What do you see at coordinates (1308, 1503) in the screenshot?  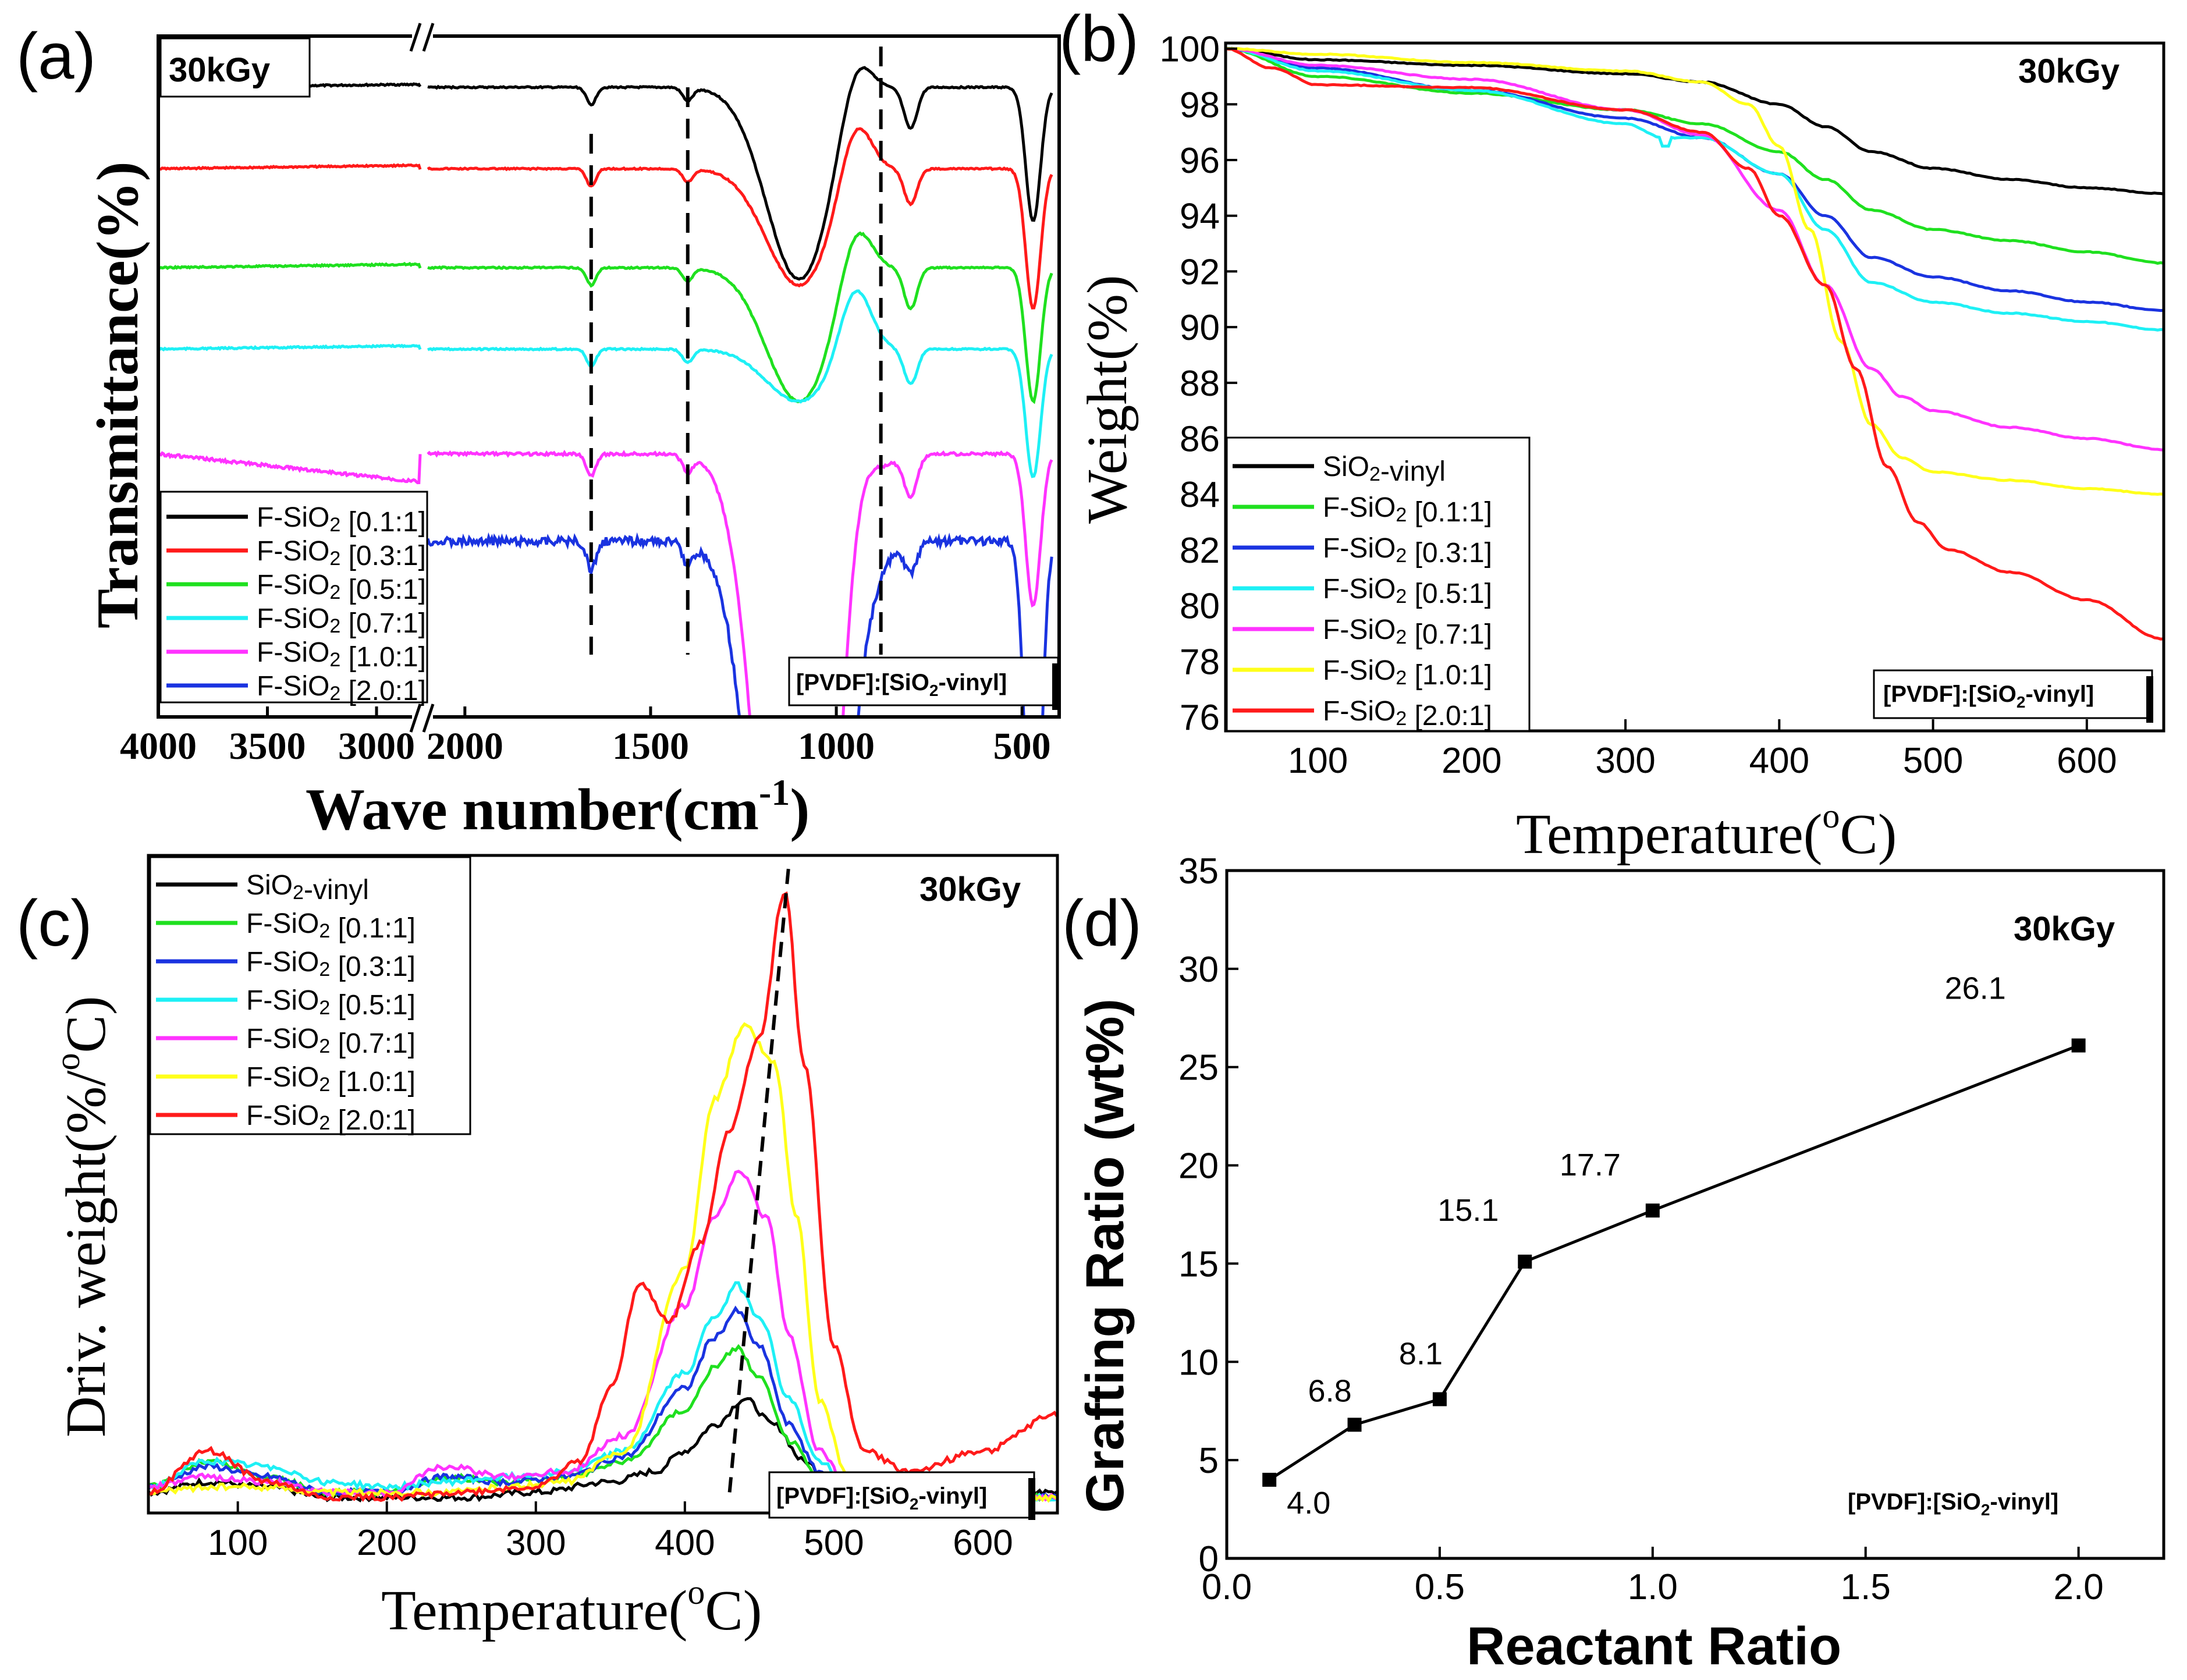 I see `panel-d-data-label: 4.0` at bounding box center [1308, 1503].